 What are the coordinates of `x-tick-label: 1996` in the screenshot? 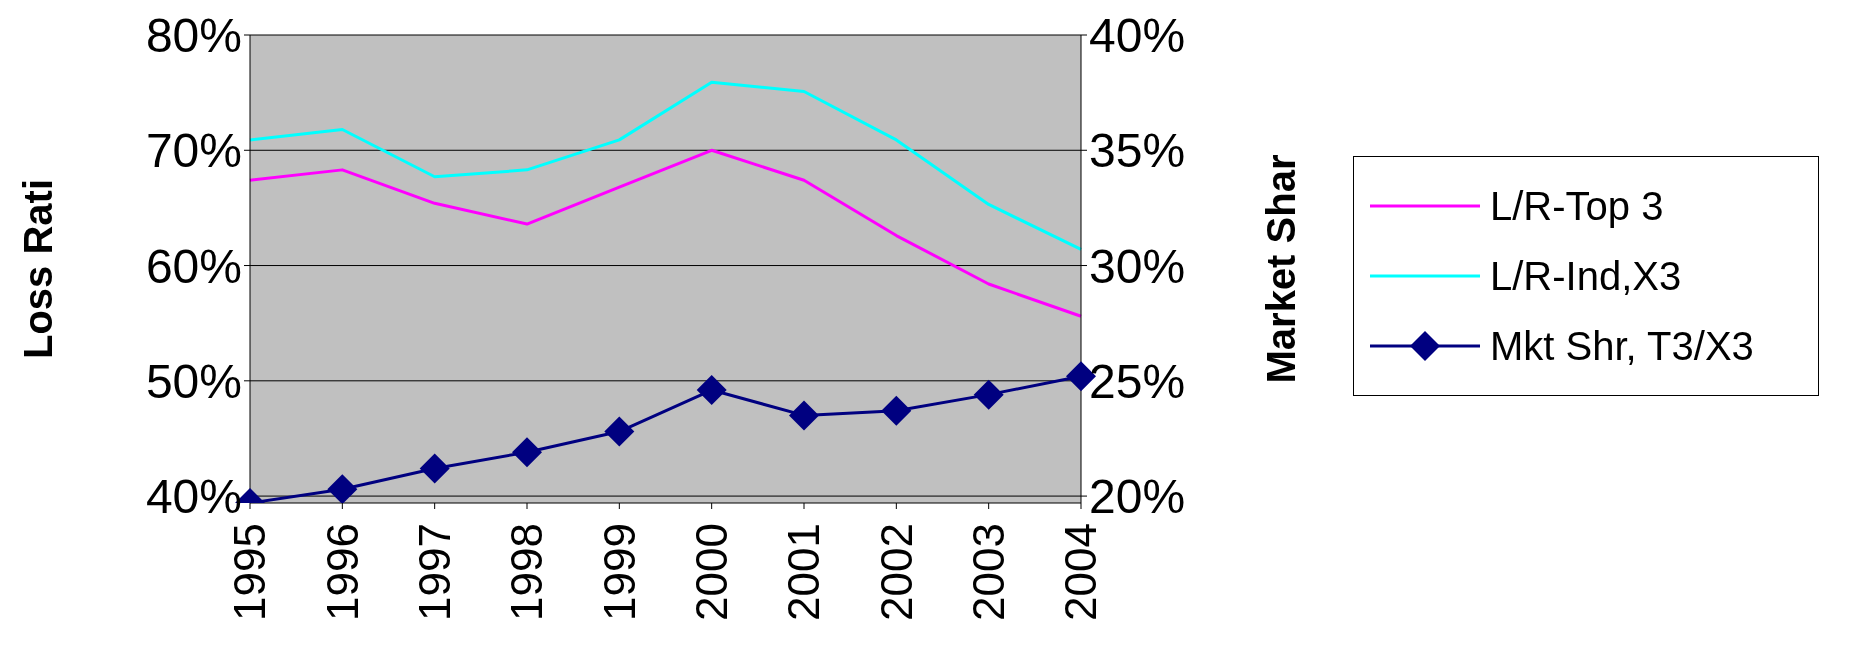 It's located at (342, 572).